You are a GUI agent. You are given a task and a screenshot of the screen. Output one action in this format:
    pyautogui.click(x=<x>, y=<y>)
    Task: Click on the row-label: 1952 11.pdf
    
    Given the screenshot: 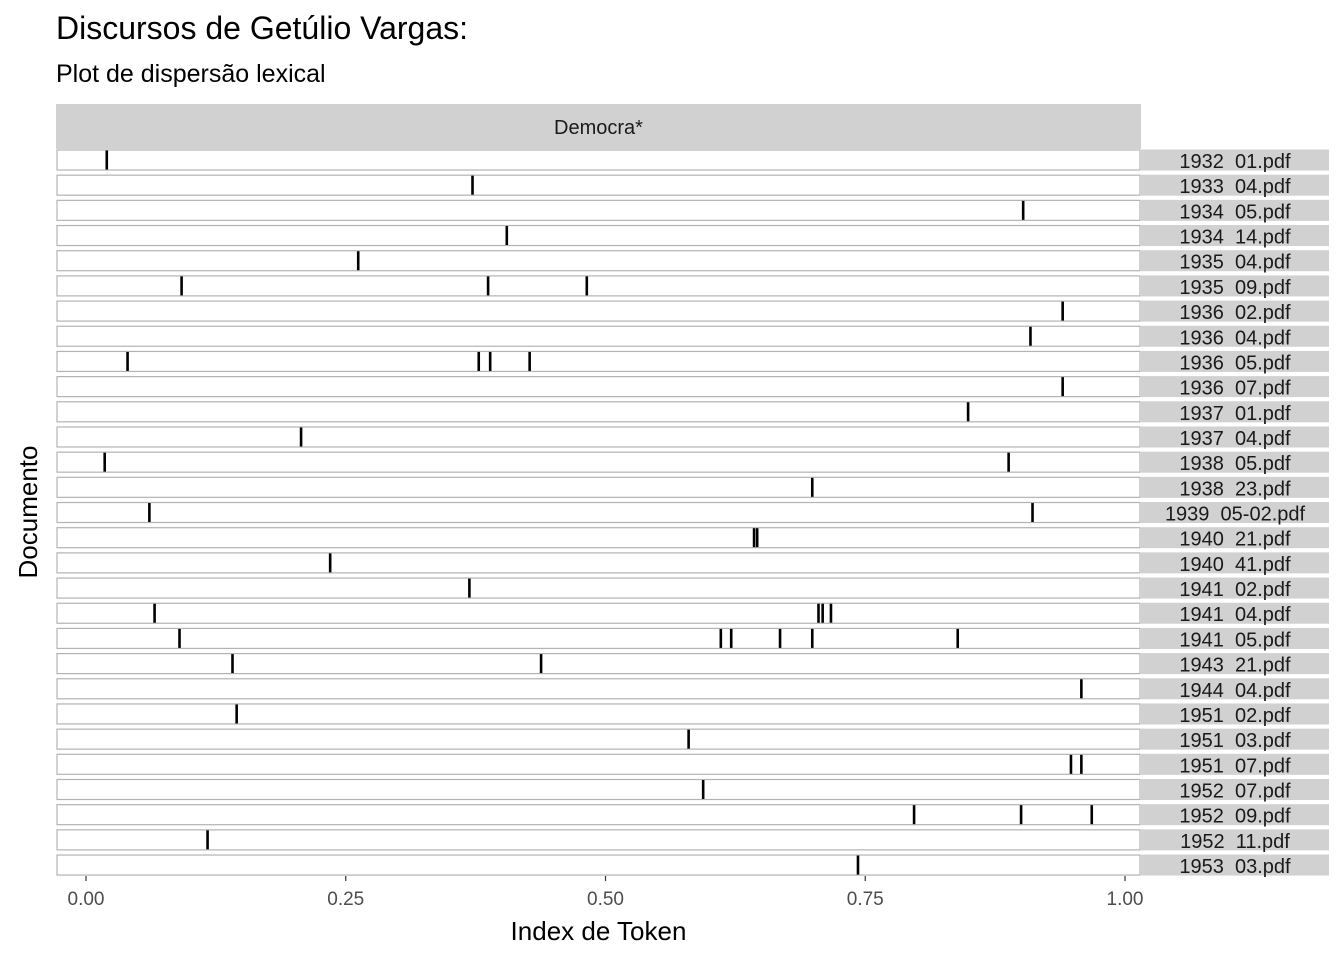 What is the action you would take?
    pyautogui.click(x=1235, y=842)
    